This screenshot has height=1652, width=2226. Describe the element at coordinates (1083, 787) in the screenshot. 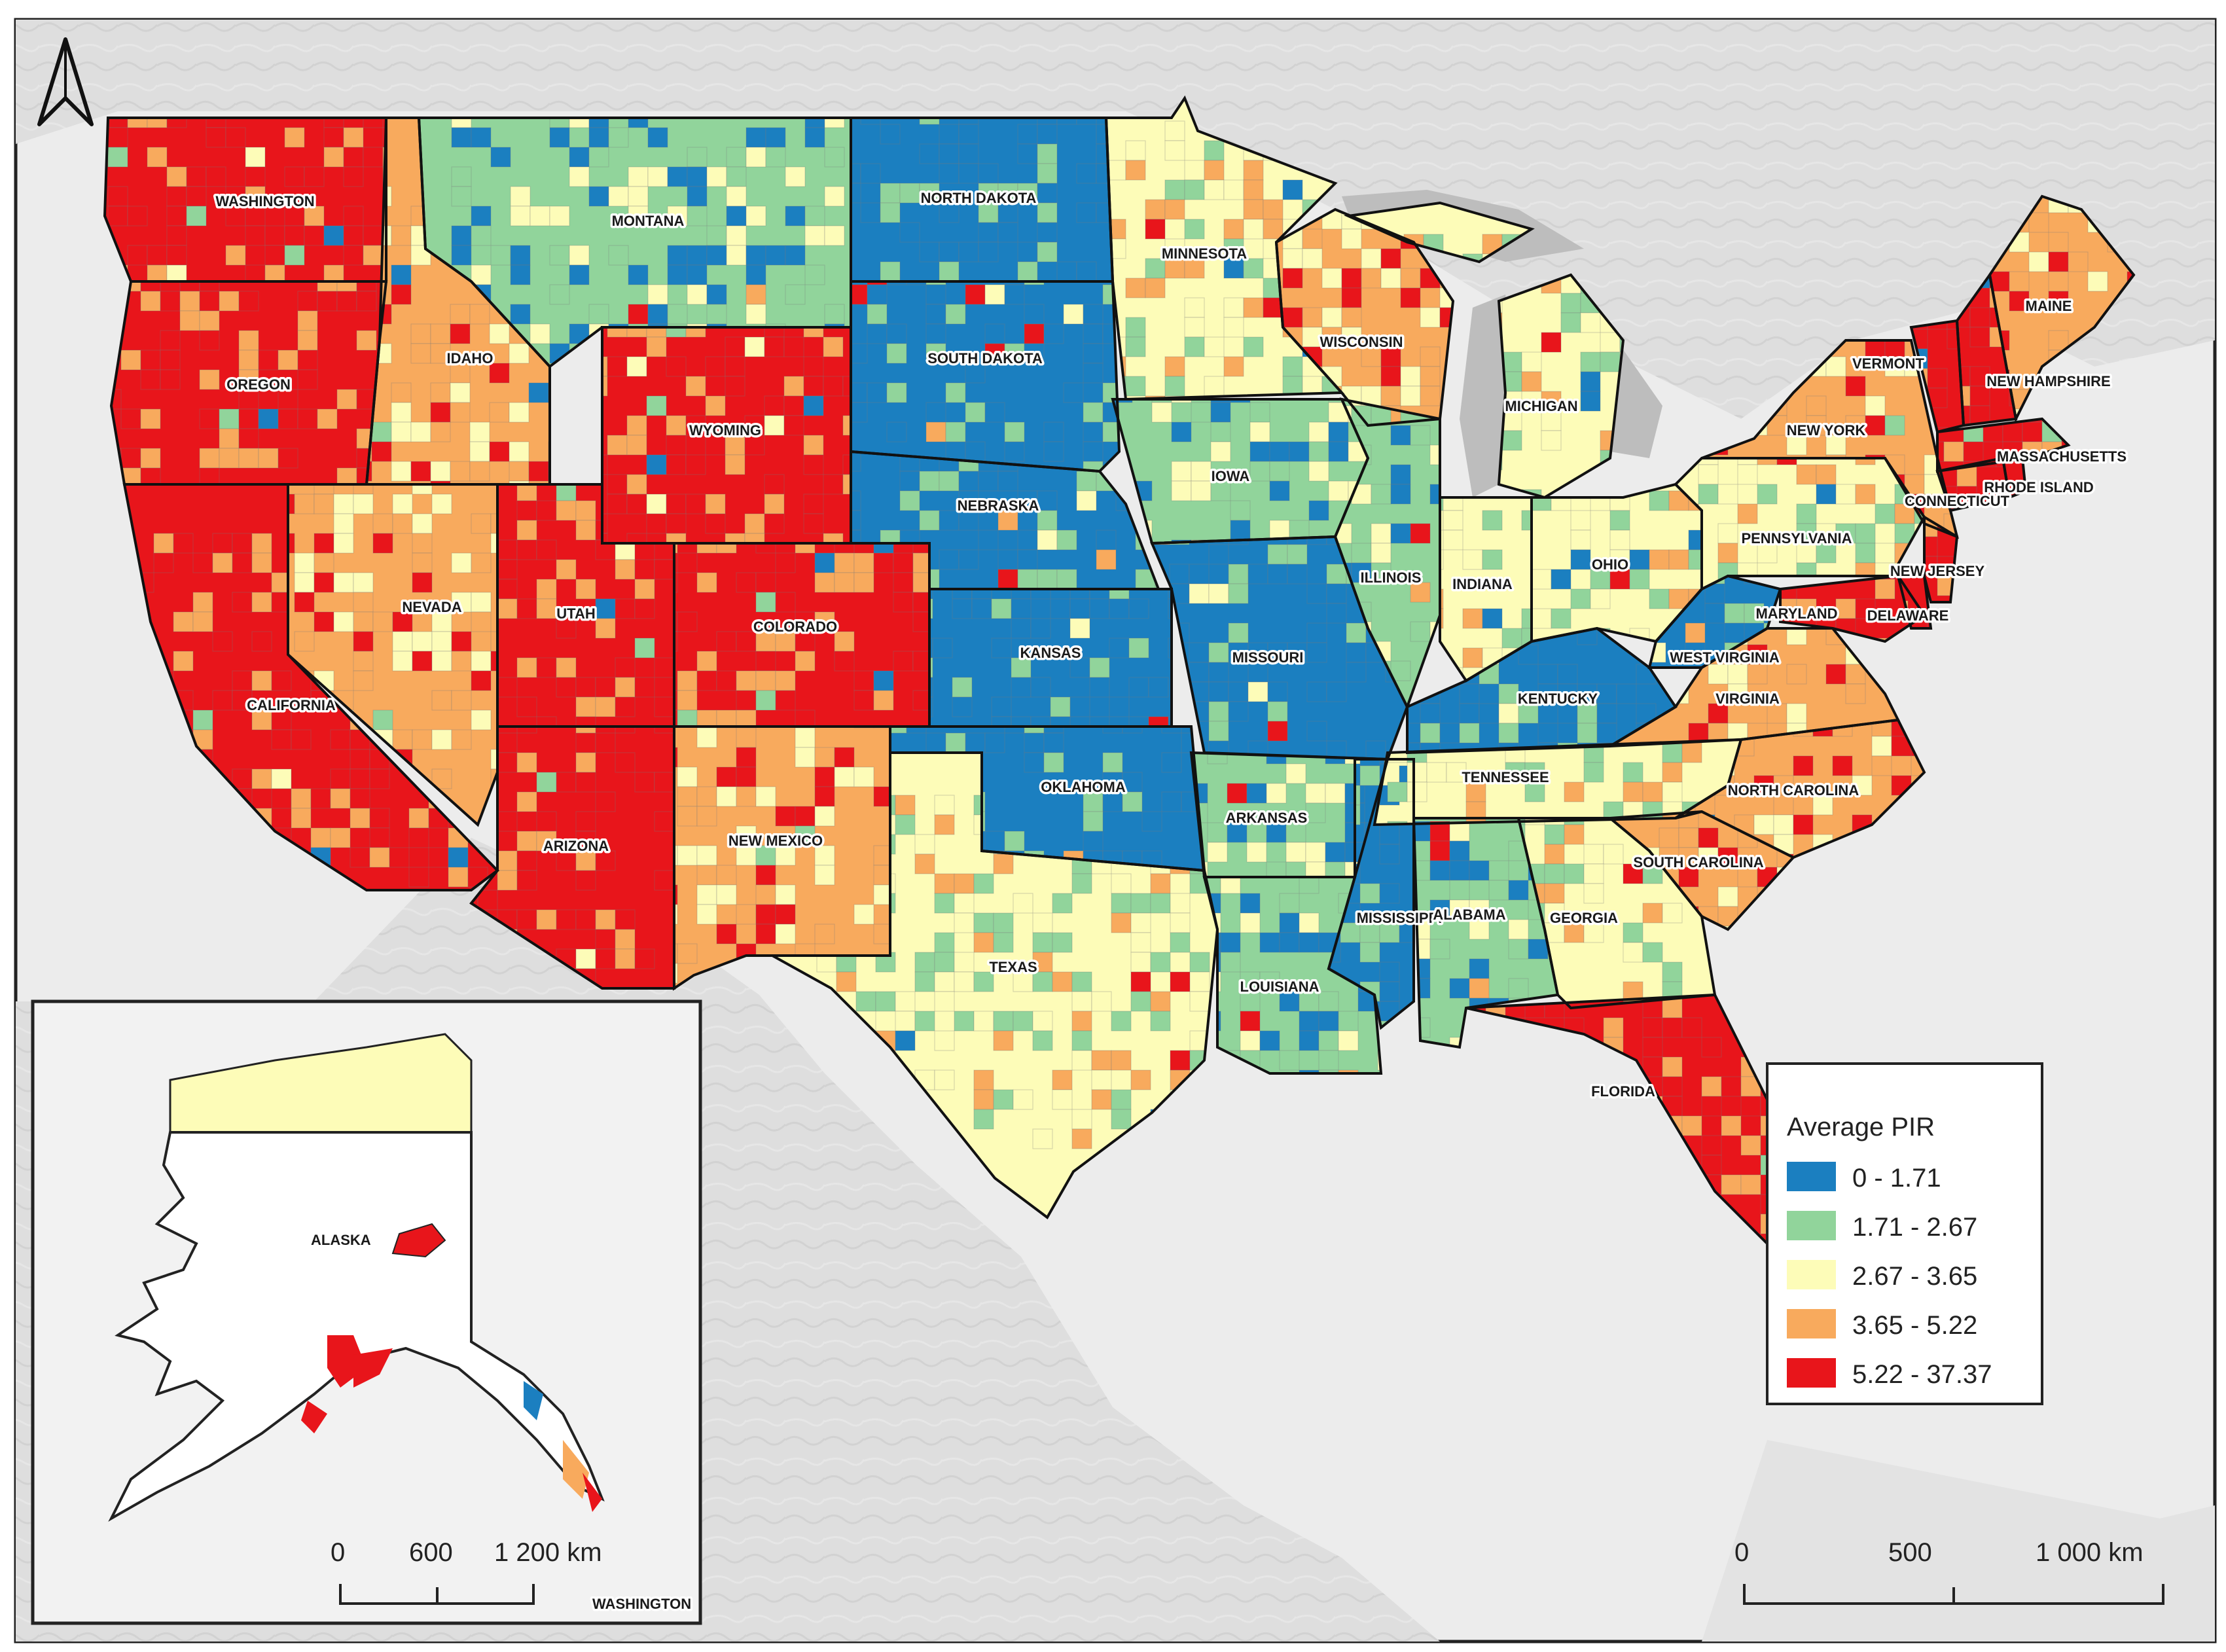

I see `state-label-oklahoma: OKLAHOMA` at that location.